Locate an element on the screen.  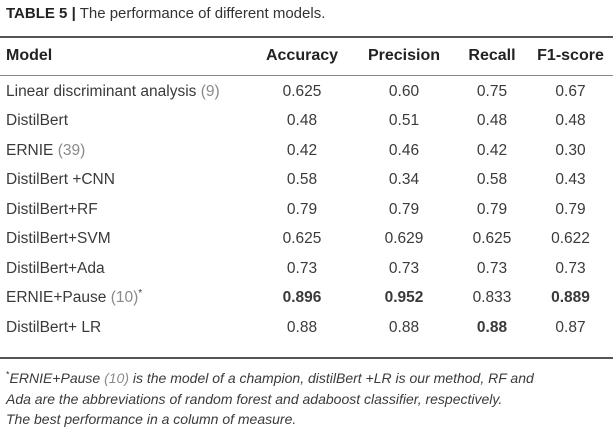
model-name: DistilBert+SVM is located at coordinates (58, 239).